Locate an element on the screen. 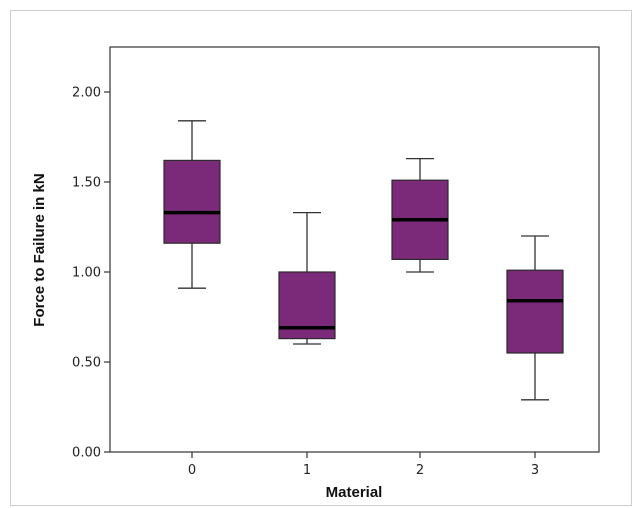 The height and width of the screenshot is (508, 642). x-tick-label: 0 is located at coordinates (192, 470).